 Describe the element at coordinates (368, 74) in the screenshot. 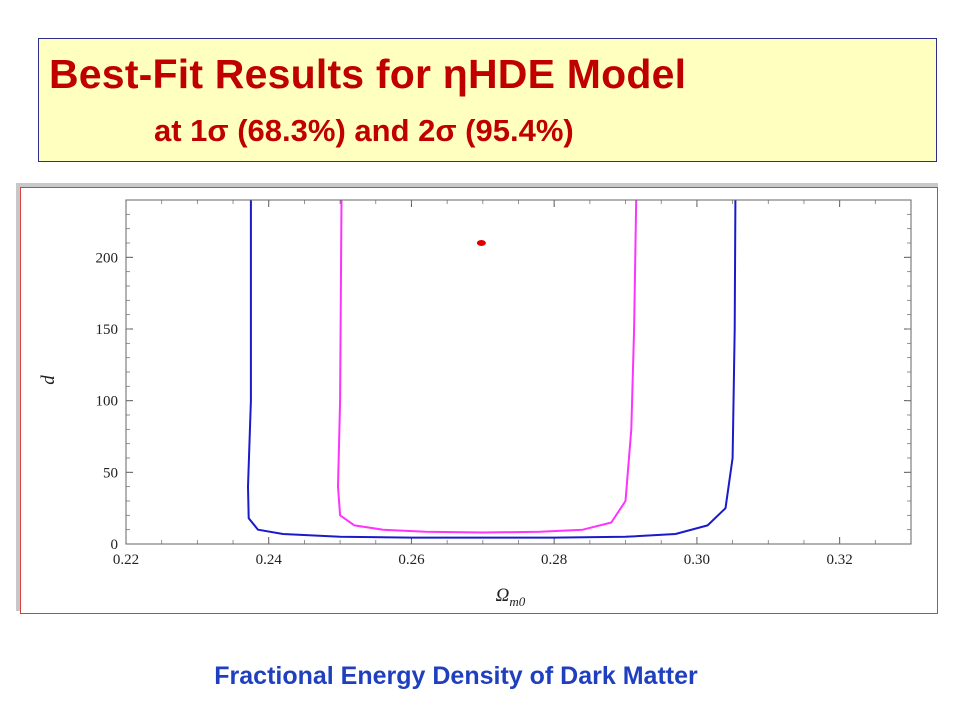

I see `slide-title: Best-Fit Results for ηHDE Model` at that location.